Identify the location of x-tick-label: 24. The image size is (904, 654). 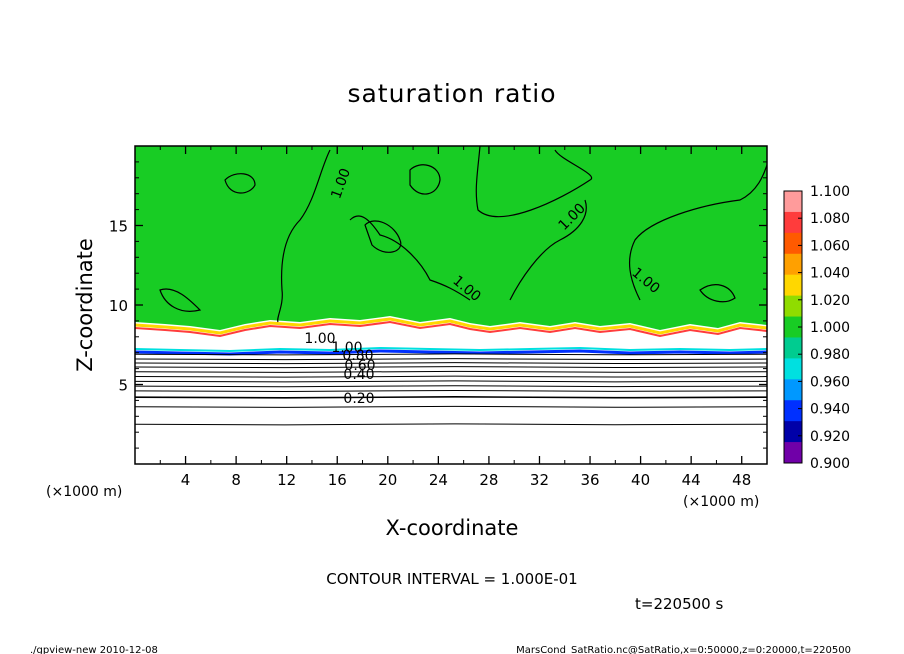
(438, 480).